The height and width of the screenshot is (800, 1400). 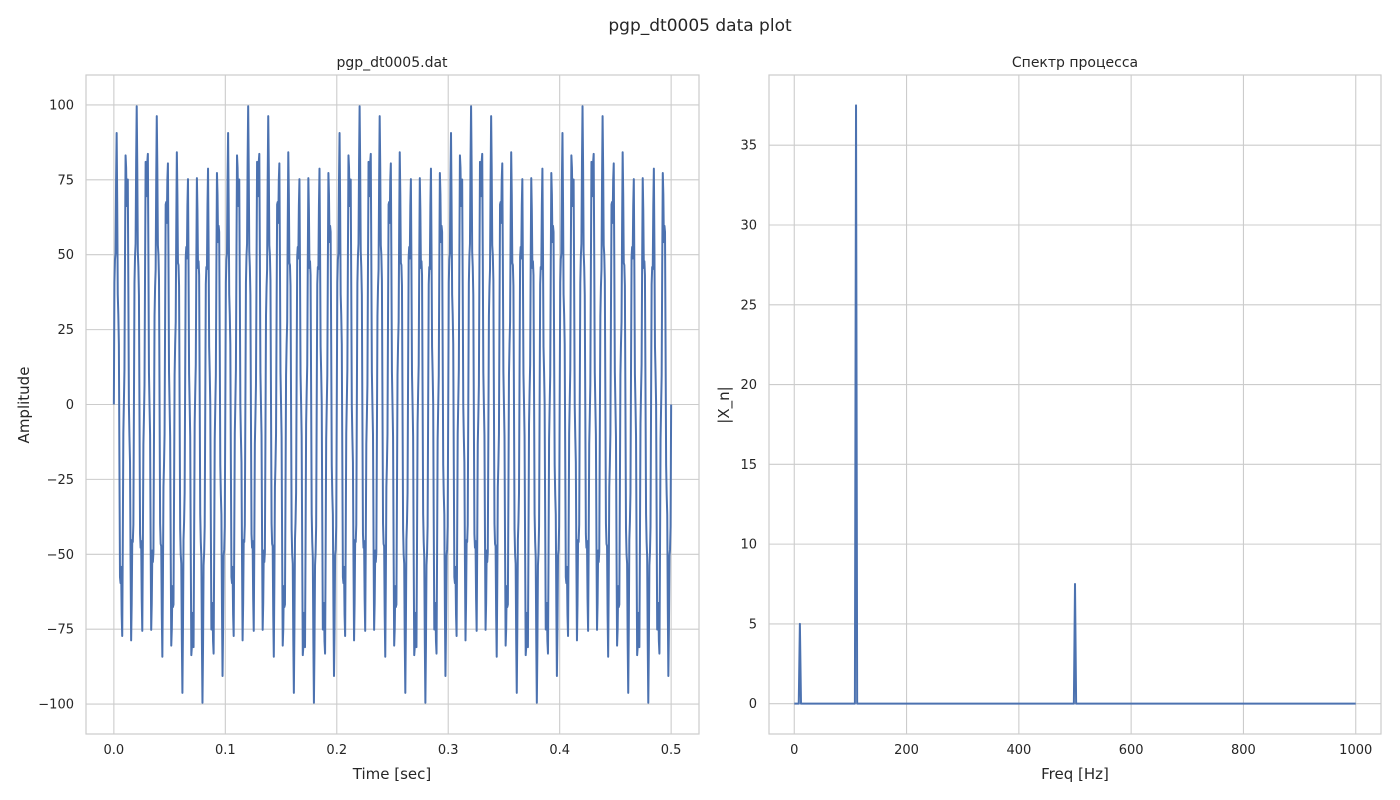 What do you see at coordinates (724, 404) in the screenshot?
I see `spectrum-plot-ylabel: |X_n|` at bounding box center [724, 404].